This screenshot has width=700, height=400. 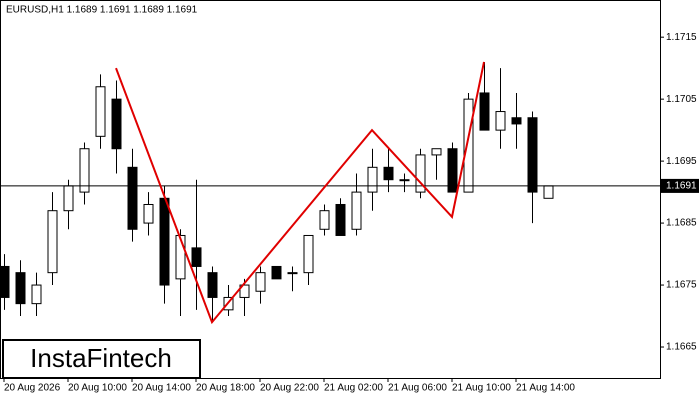 I want to click on x-tick-label: 20 Aug 22:00, so click(x=289, y=388).